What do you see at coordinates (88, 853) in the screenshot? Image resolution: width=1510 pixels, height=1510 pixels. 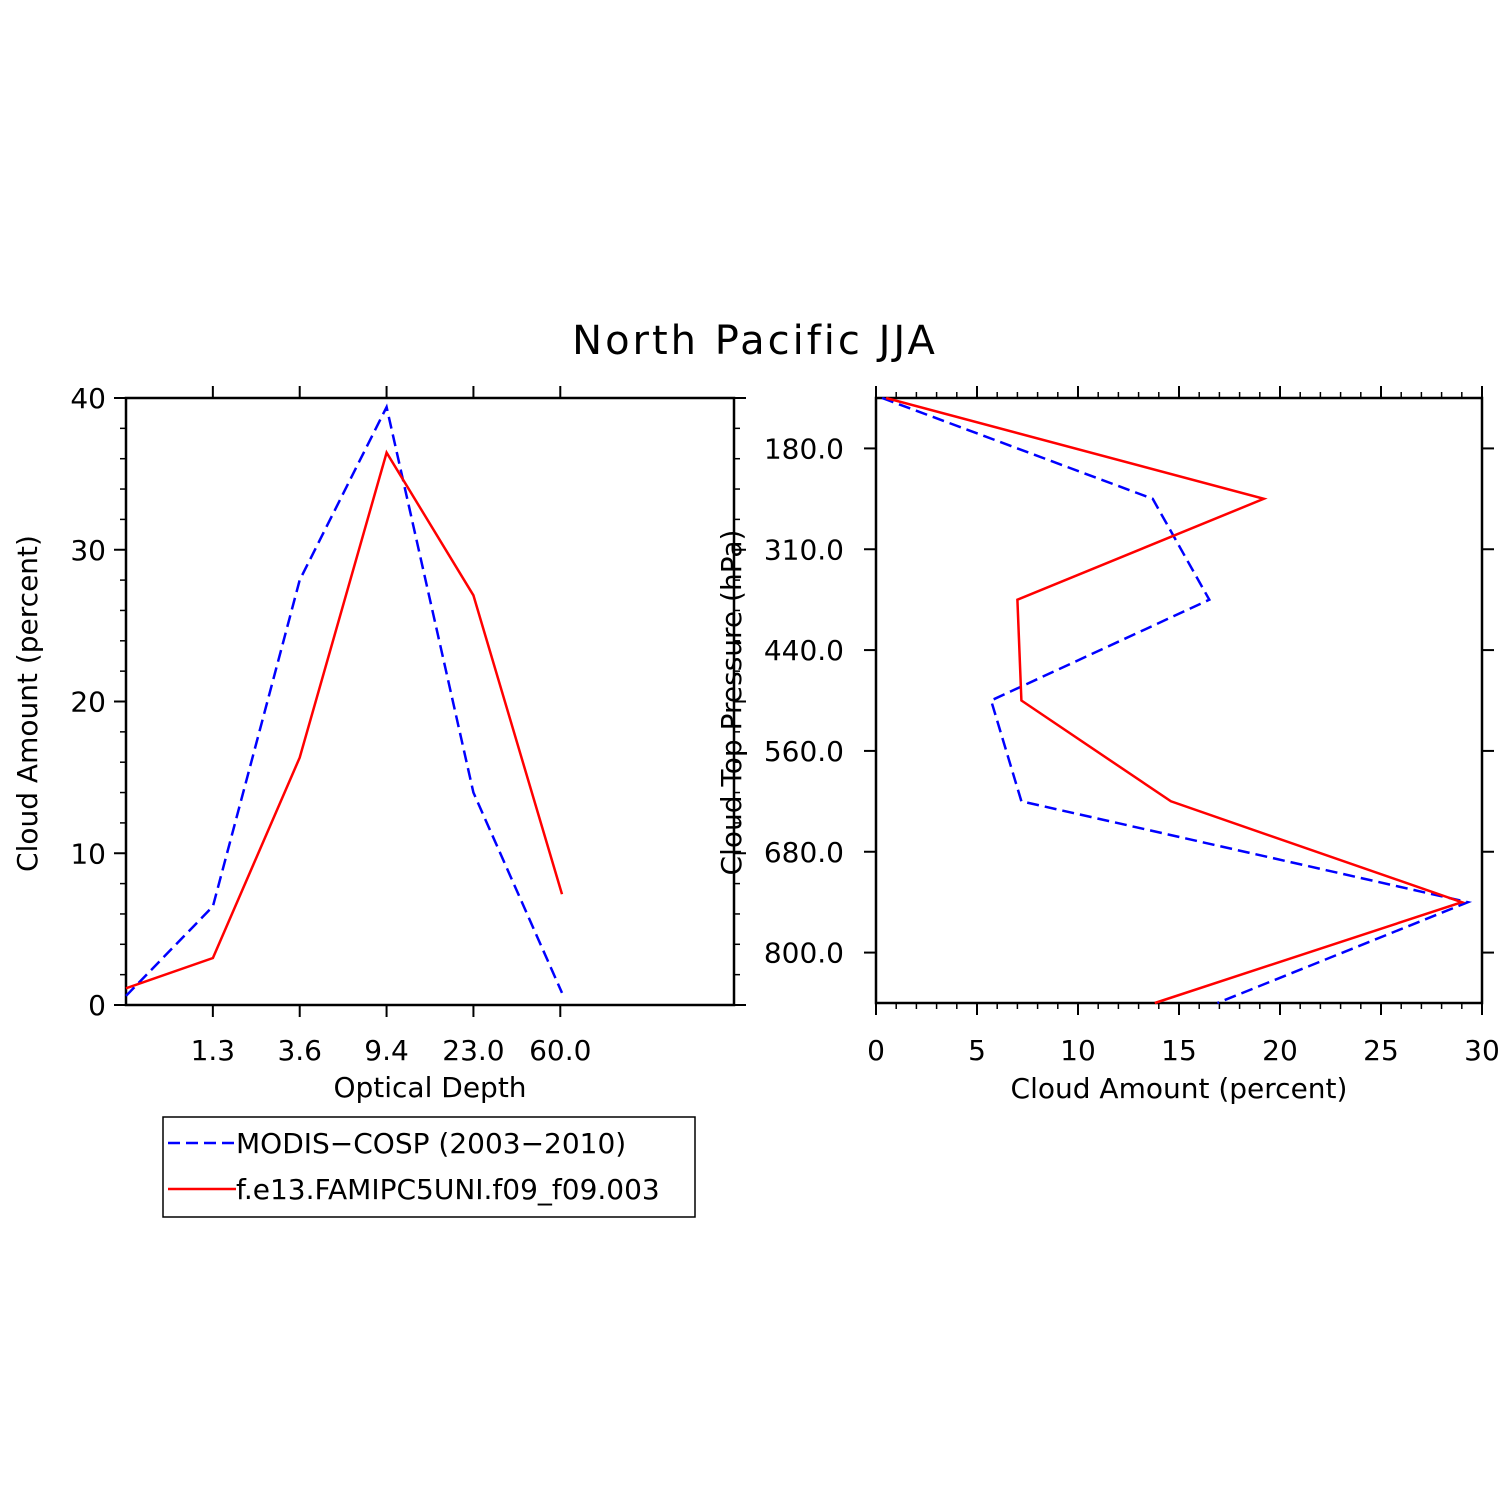 I see `y-tick-label: 10` at bounding box center [88, 853].